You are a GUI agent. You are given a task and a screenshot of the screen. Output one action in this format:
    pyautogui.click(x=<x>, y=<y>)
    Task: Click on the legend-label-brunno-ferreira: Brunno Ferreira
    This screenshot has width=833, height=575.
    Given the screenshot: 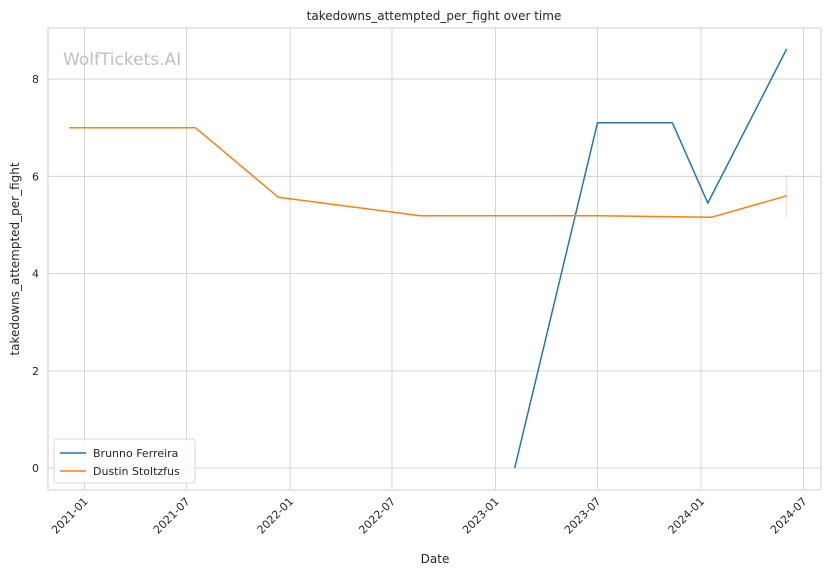 What is the action you would take?
    pyautogui.click(x=135, y=453)
    